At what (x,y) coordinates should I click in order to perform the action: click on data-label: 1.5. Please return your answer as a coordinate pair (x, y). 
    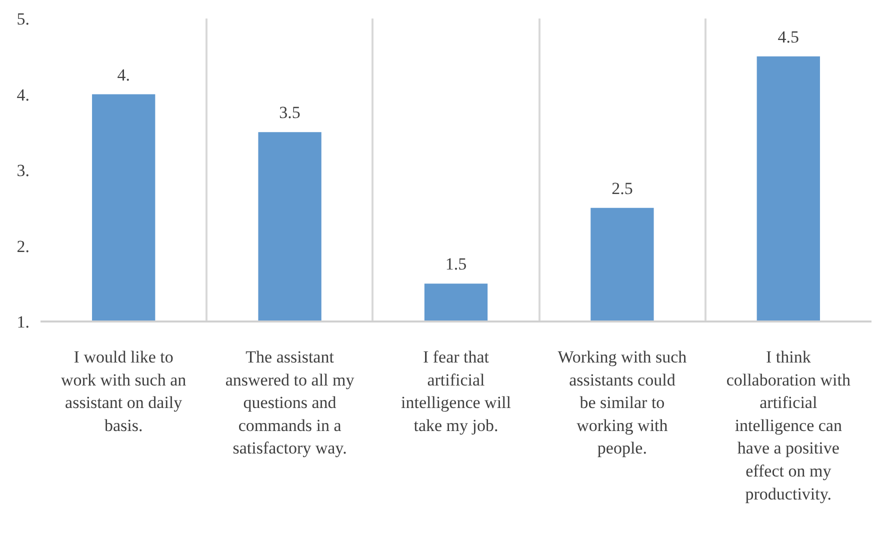
    Looking at the image, I should click on (456, 264).